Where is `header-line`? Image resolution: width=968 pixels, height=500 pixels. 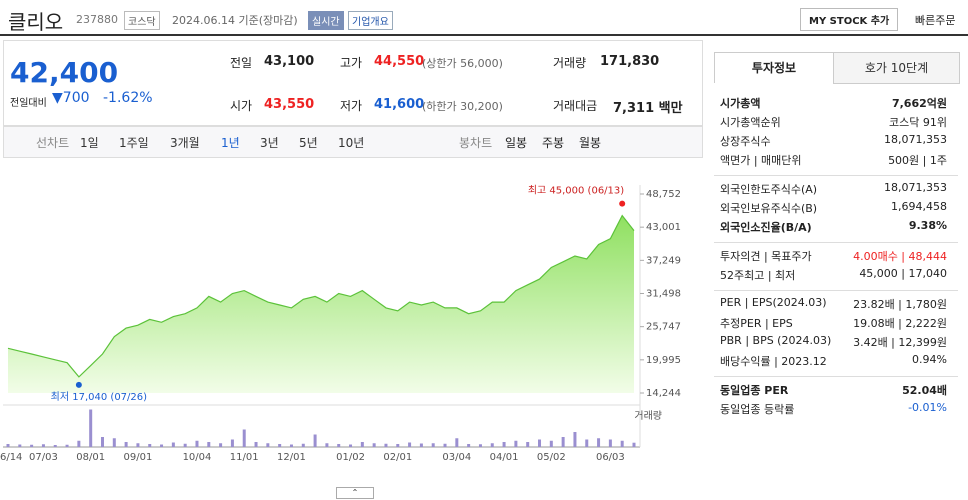
header-line is located at coordinates (484, 35).